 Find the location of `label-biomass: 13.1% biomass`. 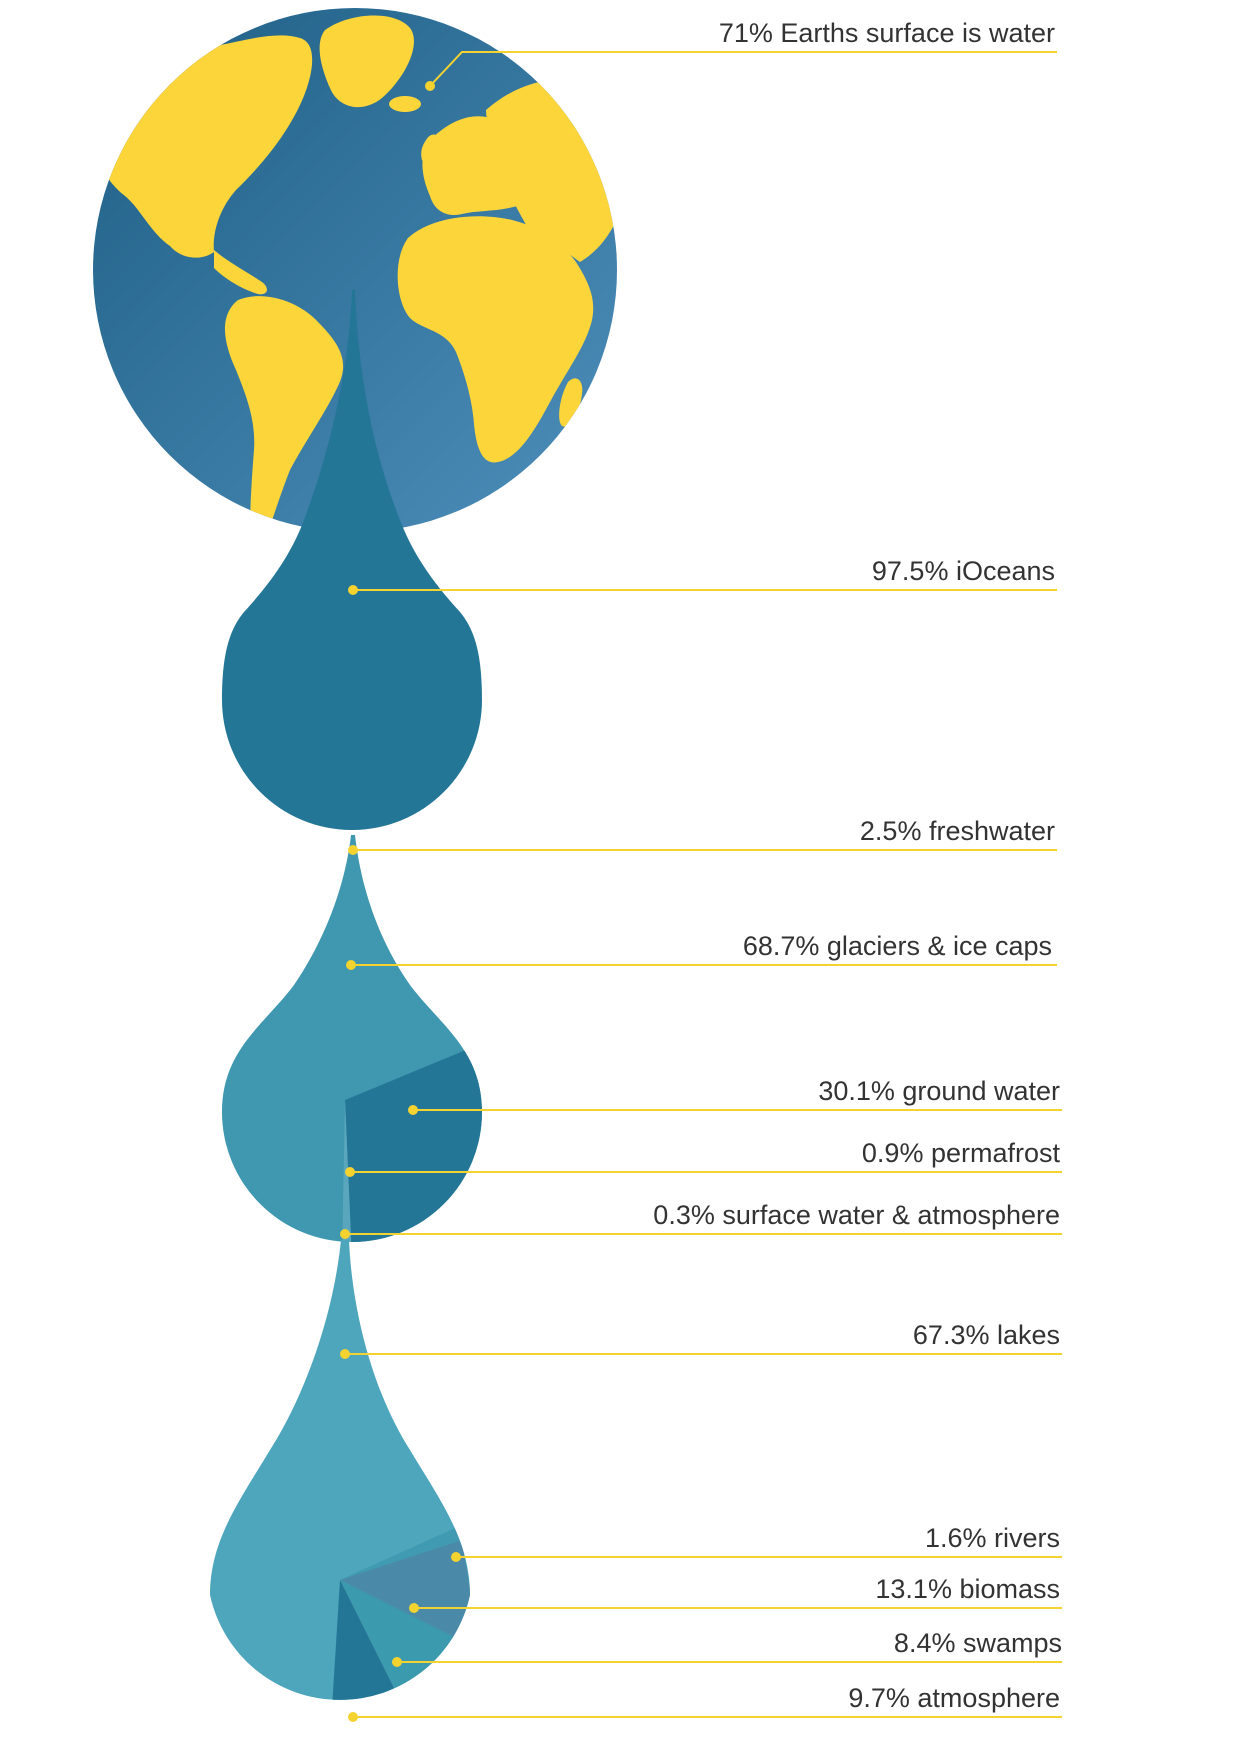

label-biomass: 13.1% biomass is located at coordinates (967, 1589).